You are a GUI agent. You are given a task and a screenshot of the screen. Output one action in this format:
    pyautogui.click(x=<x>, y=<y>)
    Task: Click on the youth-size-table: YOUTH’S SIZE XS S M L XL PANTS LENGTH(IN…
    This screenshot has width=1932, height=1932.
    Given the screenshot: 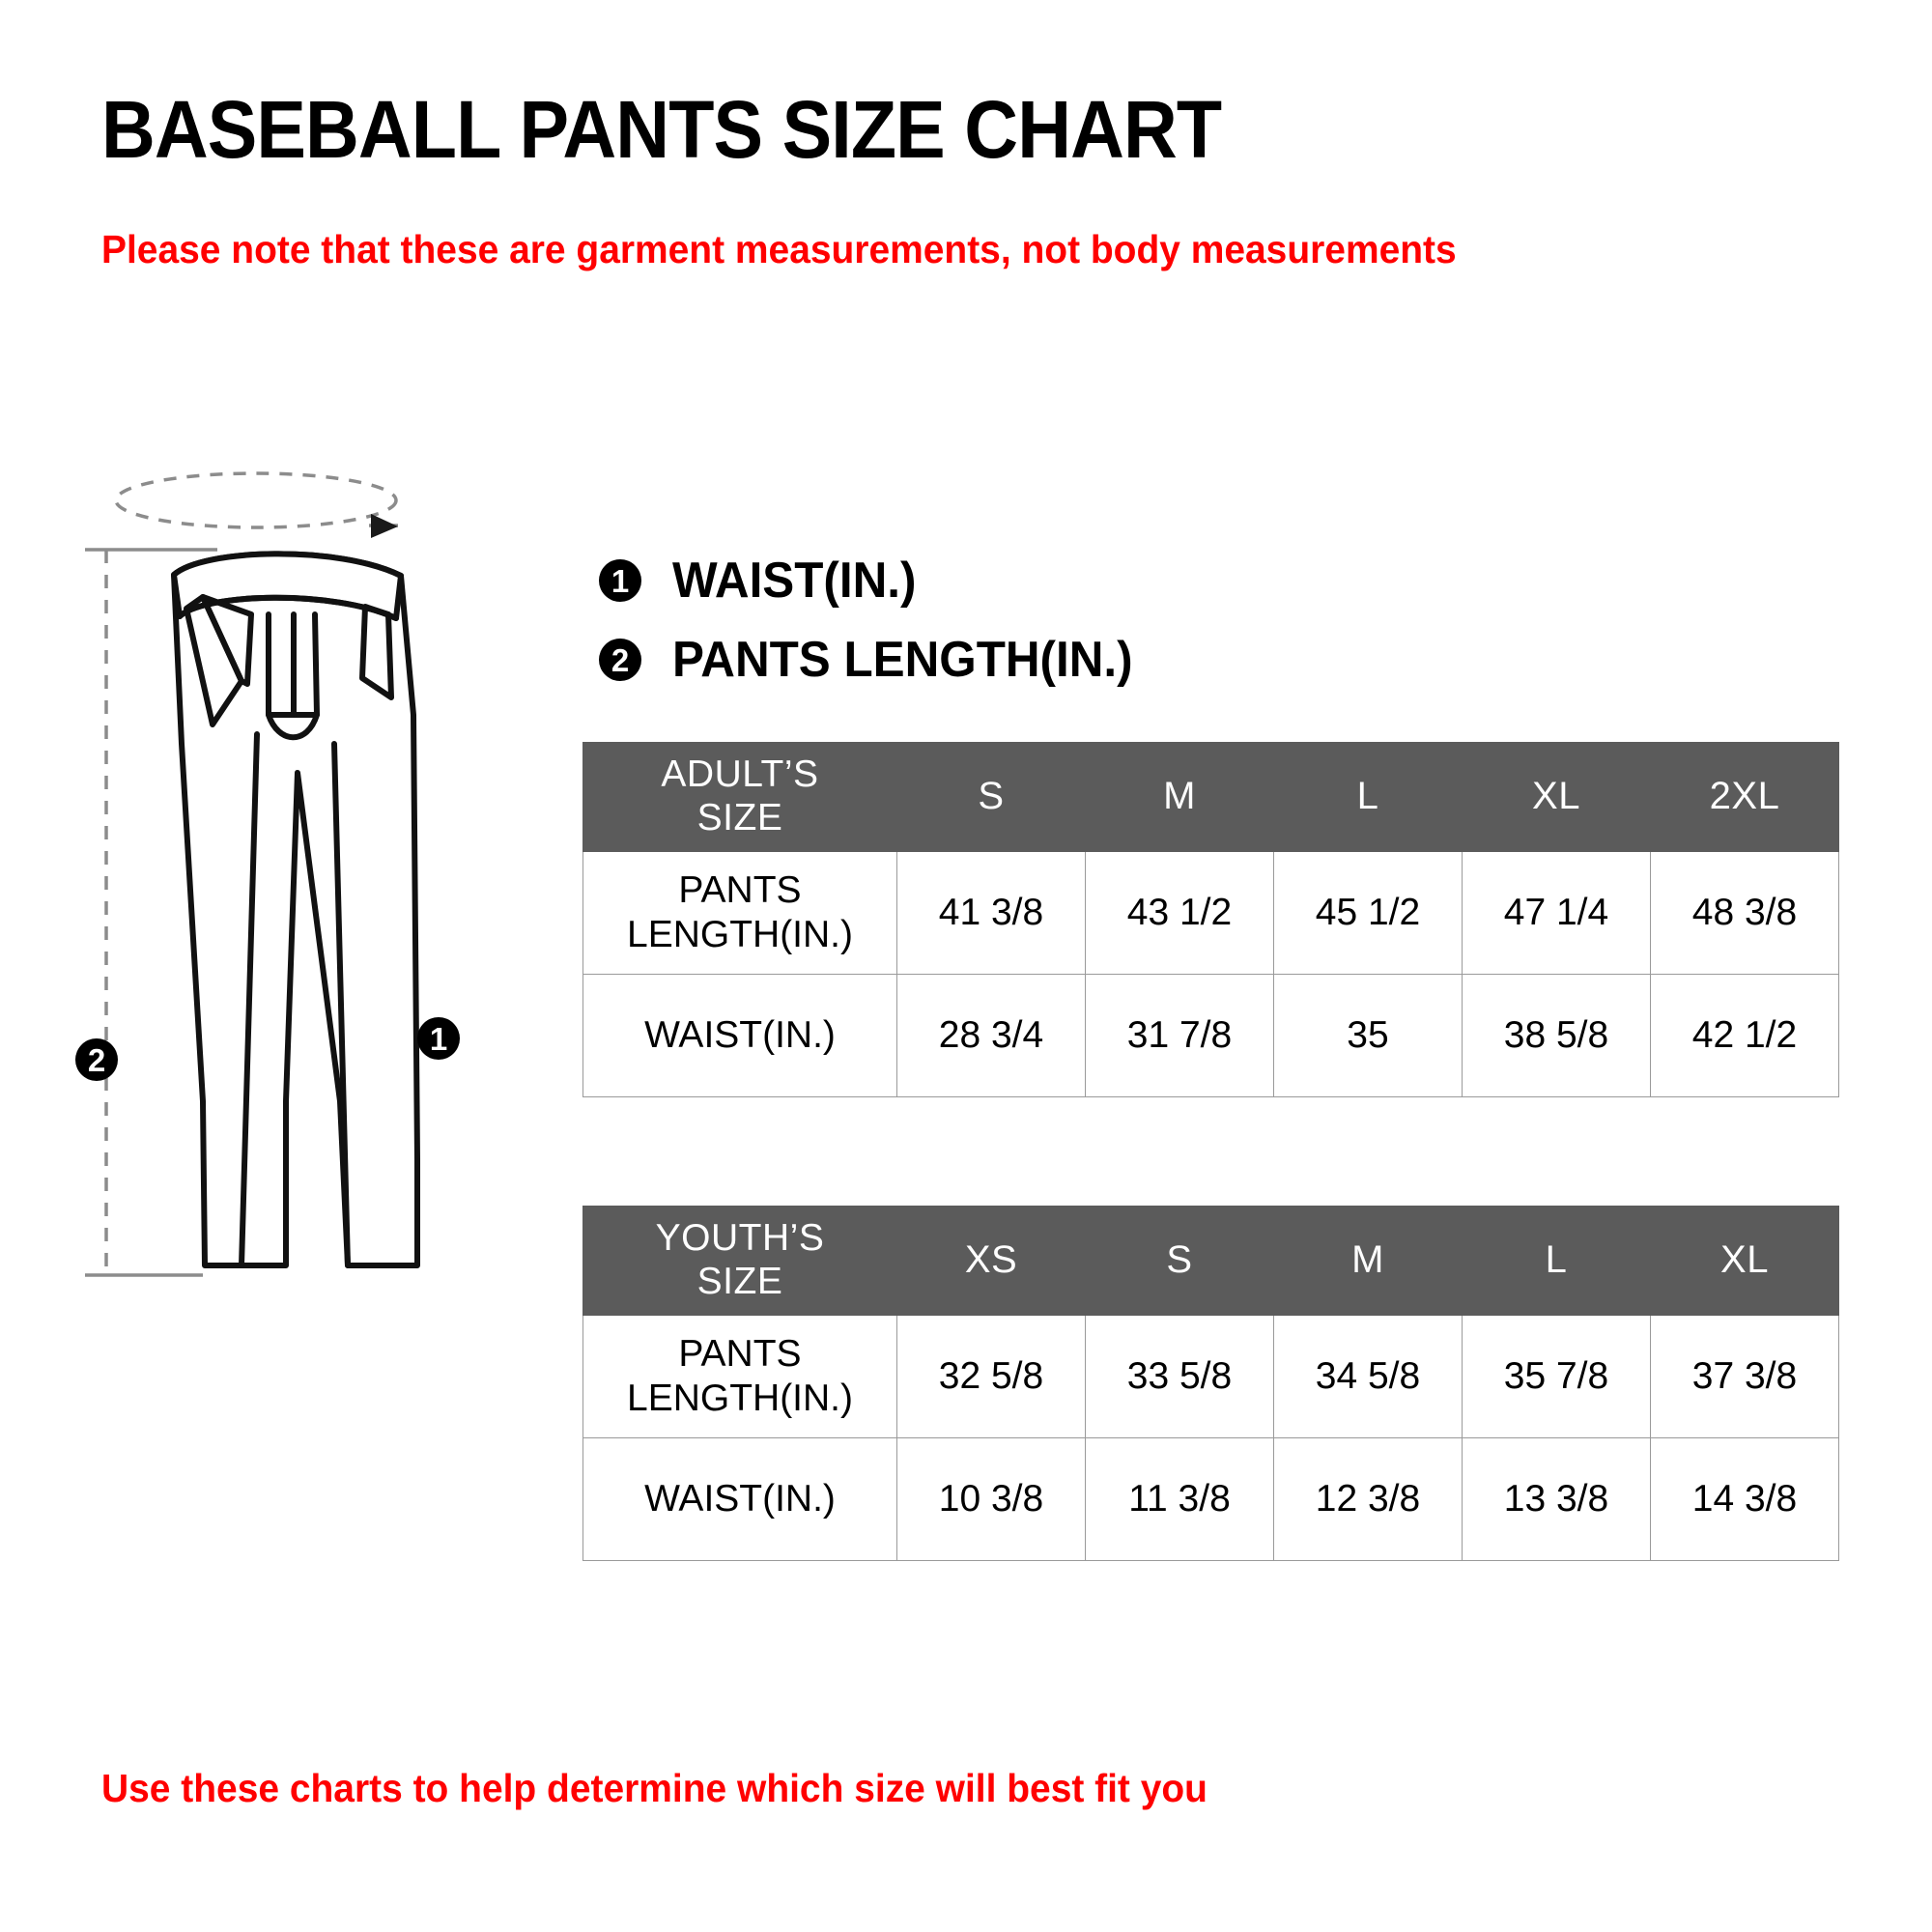 What is the action you would take?
    pyautogui.click(x=1210, y=1383)
    